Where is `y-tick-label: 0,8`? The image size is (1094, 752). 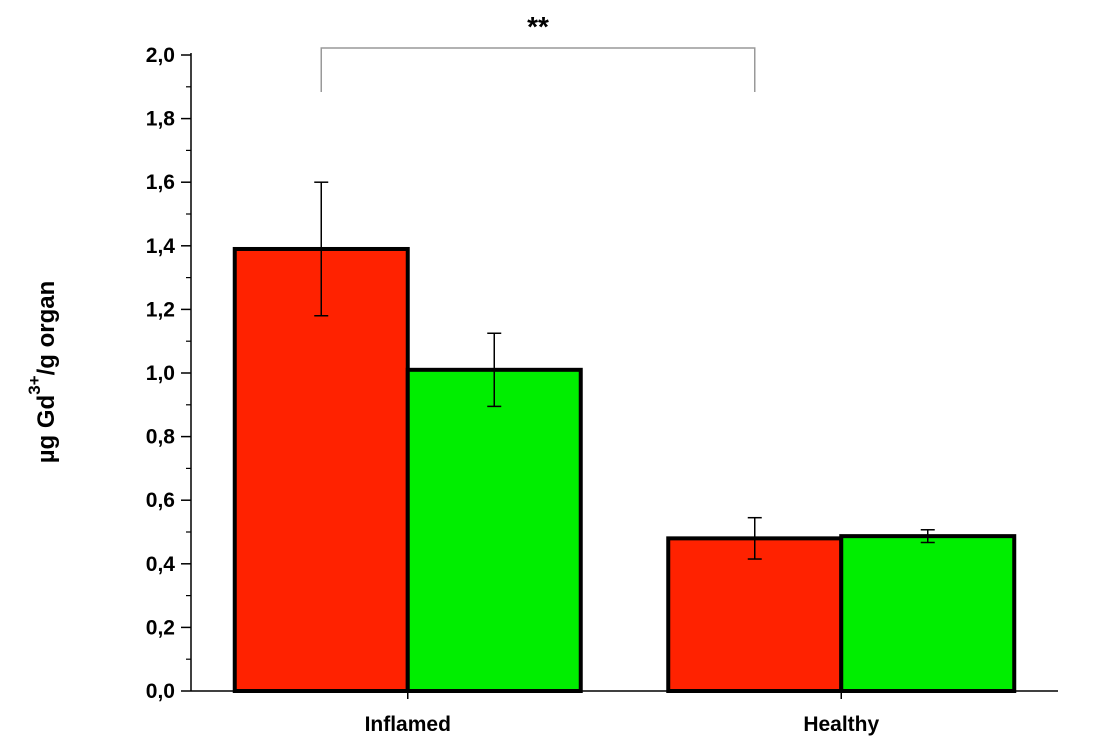
y-tick-label: 0,8 is located at coordinates (161, 437).